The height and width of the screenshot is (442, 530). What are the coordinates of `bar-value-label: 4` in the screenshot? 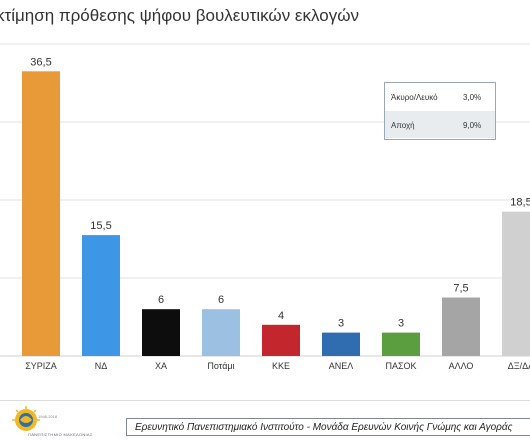 It's located at (281, 316).